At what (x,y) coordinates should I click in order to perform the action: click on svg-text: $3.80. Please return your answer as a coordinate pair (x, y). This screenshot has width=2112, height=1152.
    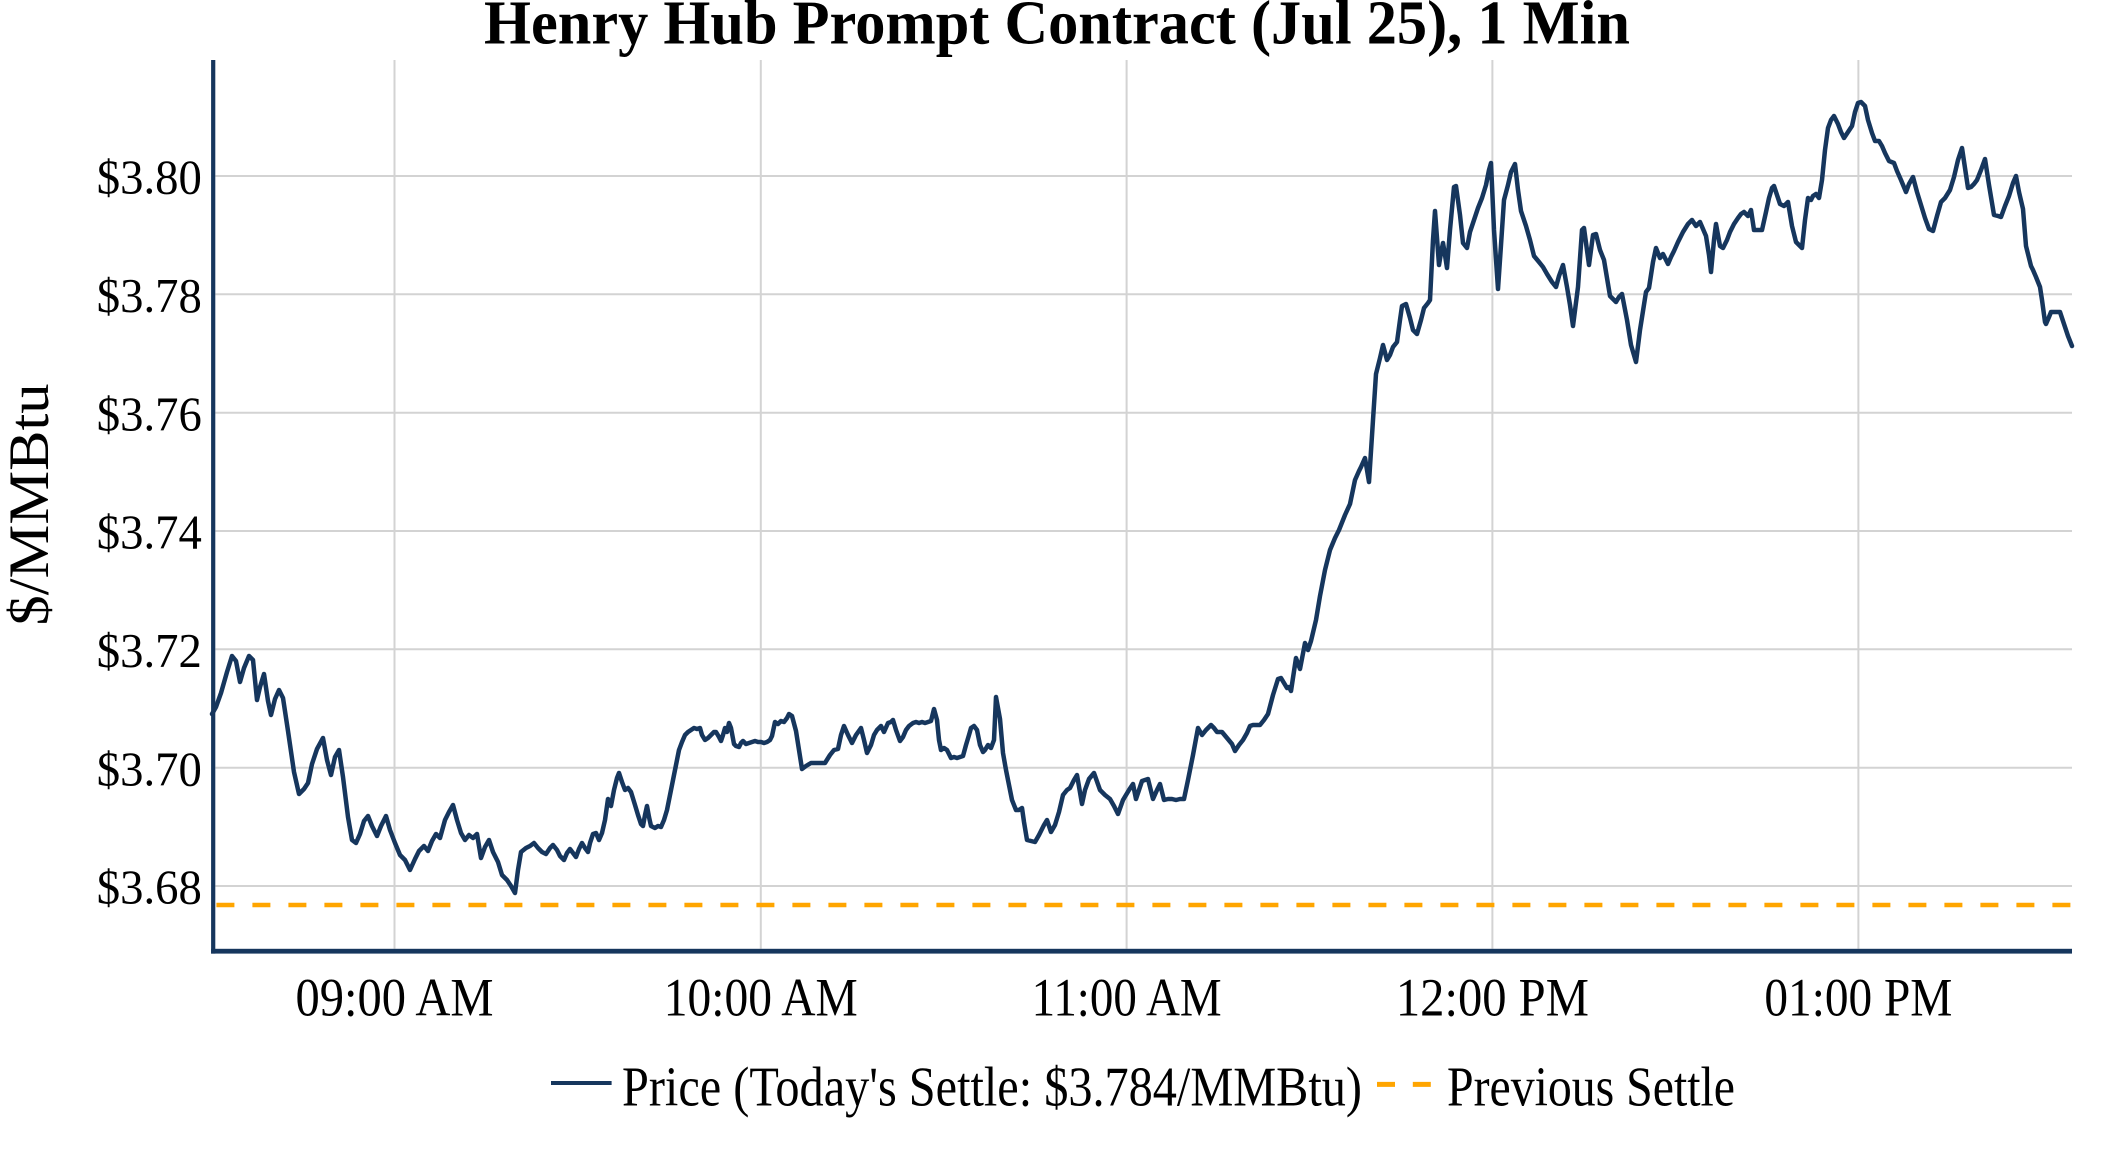
    Looking at the image, I should click on (149, 177).